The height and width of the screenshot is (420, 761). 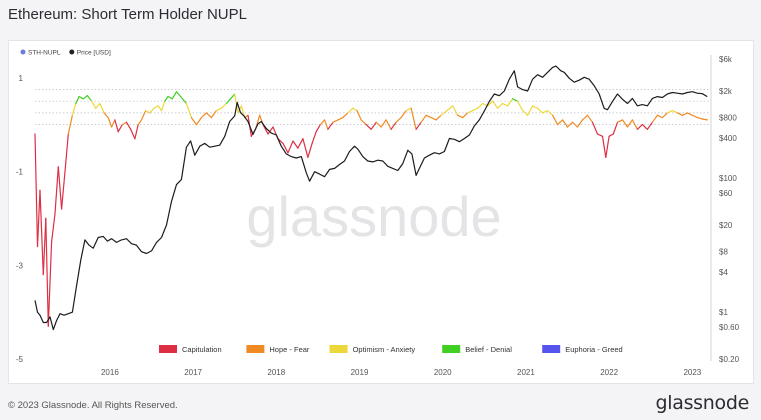 I want to click on legend-bottom-label: Belief - Denial, so click(x=488, y=349).